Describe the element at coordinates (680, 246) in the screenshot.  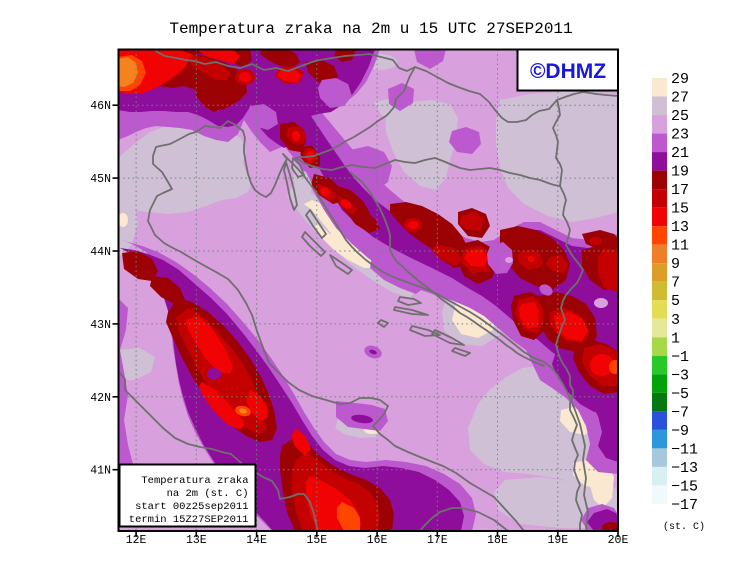
I see `svg-text: 11` at that location.